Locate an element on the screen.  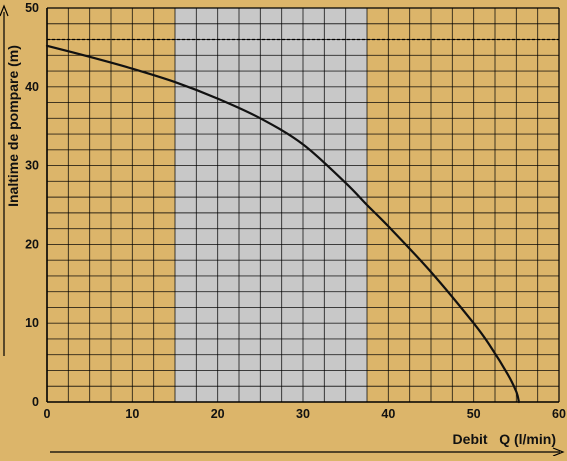
y-tick-label: 30 is located at coordinates (32, 166).